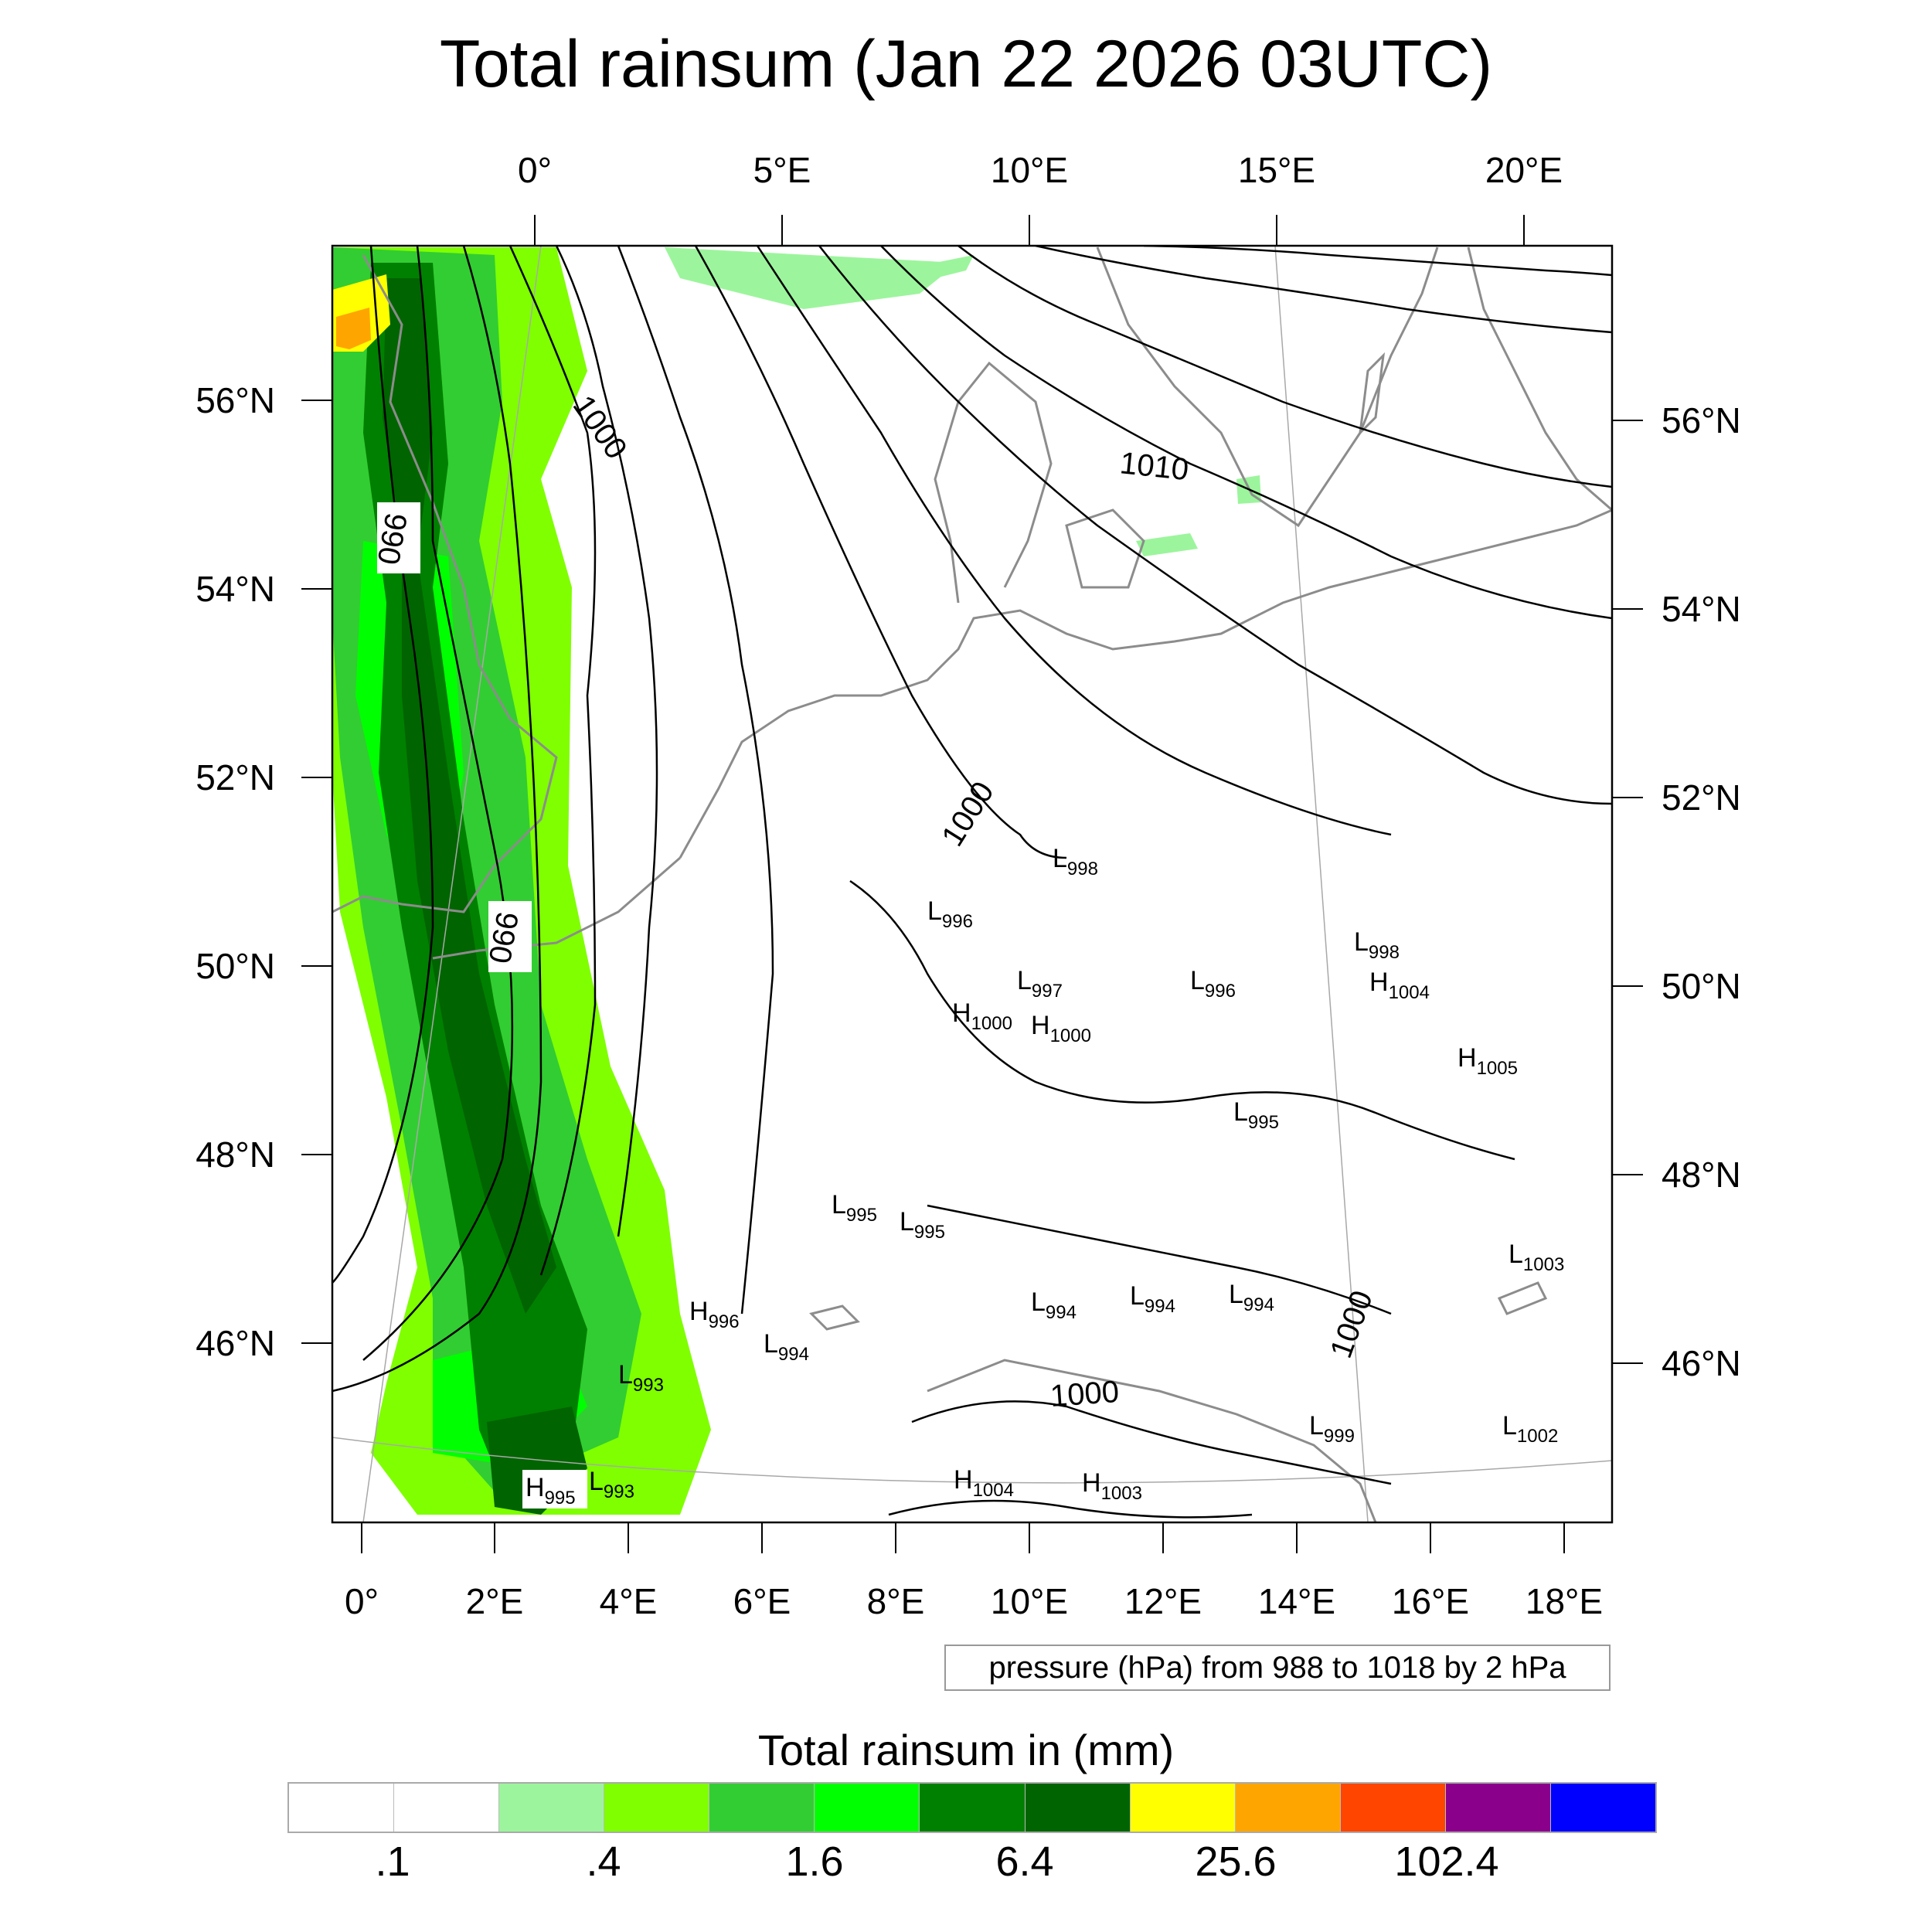 The image size is (1932, 1932). Describe the element at coordinates (714, 1314) in the screenshot. I see `pressure-center: H996` at that location.